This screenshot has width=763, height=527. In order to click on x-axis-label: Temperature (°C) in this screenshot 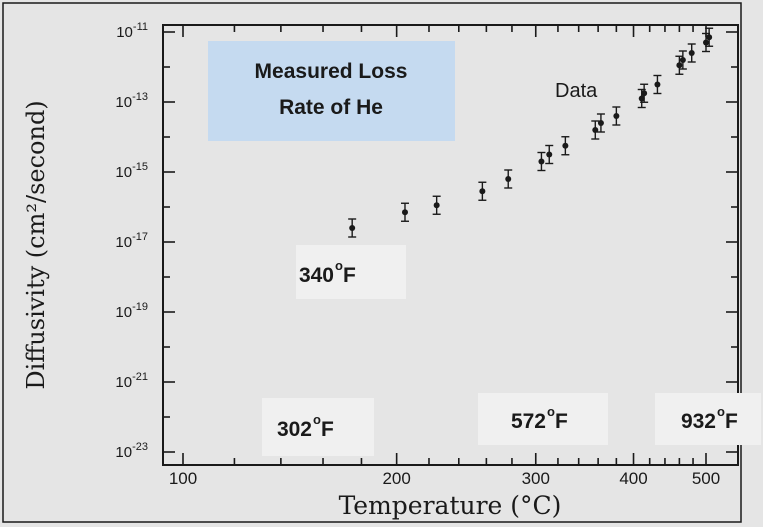, I will do `click(450, 505)`.